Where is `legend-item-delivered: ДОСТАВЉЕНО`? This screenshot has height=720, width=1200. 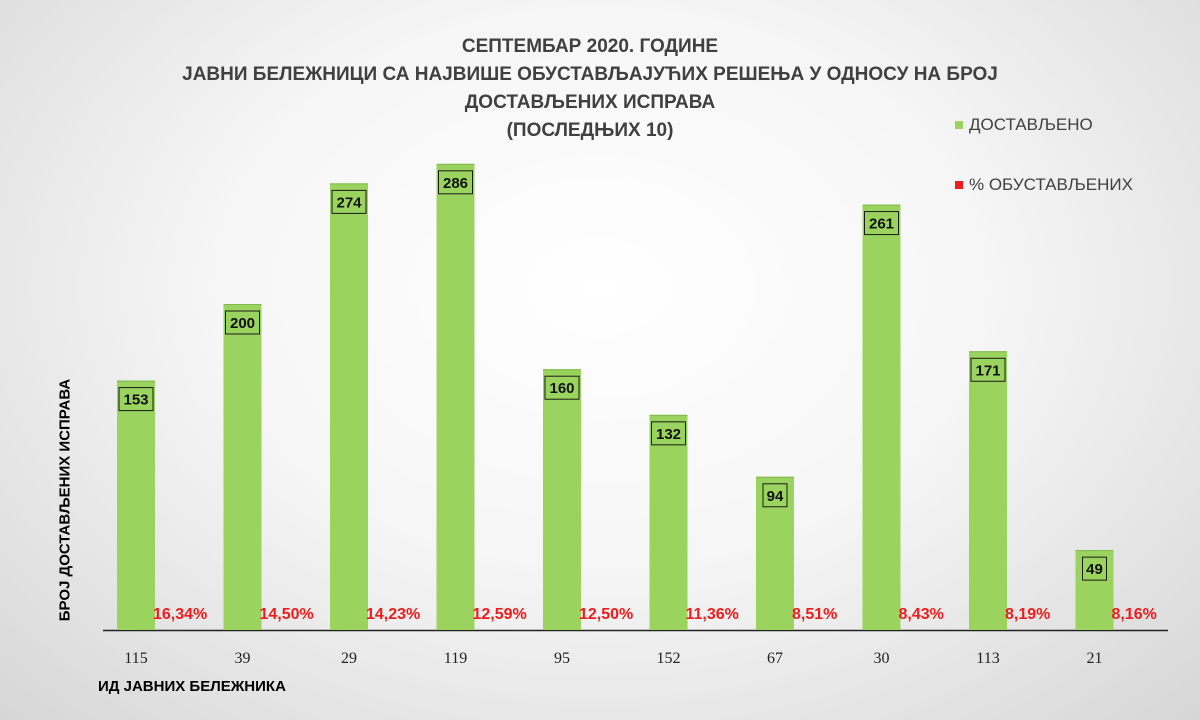 legend-item-delivered: ДОСТАВЉЕНО is located at coordinates (1044, 125).